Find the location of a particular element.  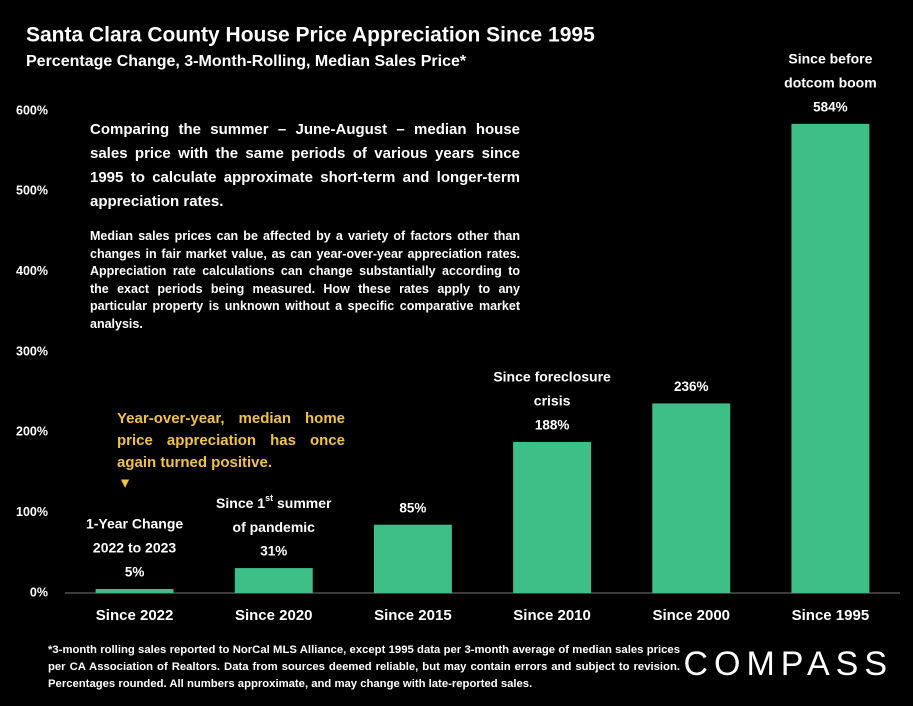

brand-logo: COMPASS is located at coordinates (788, 664).